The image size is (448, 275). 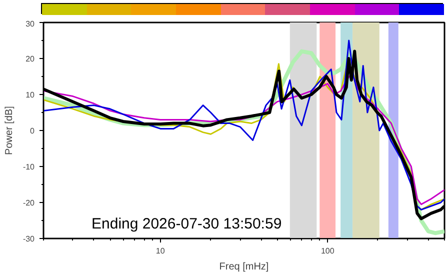 I want to click on x-tick-label: 100, so click(x=327, y=251).